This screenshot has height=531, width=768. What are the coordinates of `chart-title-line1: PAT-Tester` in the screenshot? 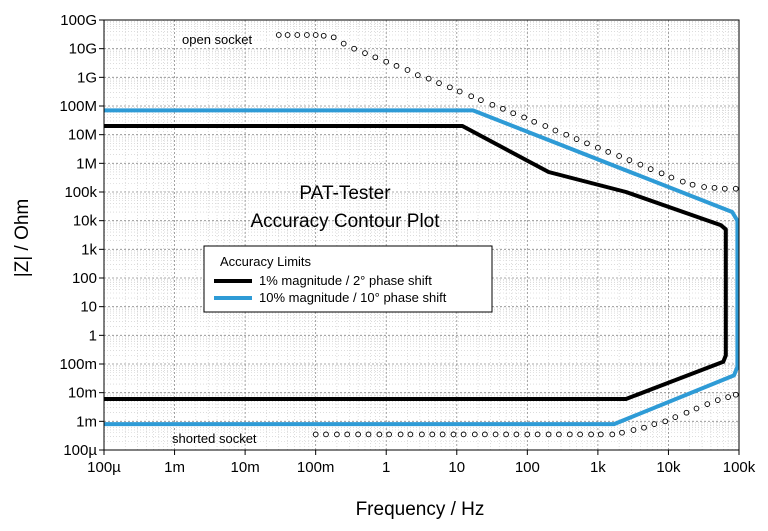 It's located at (345, 193).